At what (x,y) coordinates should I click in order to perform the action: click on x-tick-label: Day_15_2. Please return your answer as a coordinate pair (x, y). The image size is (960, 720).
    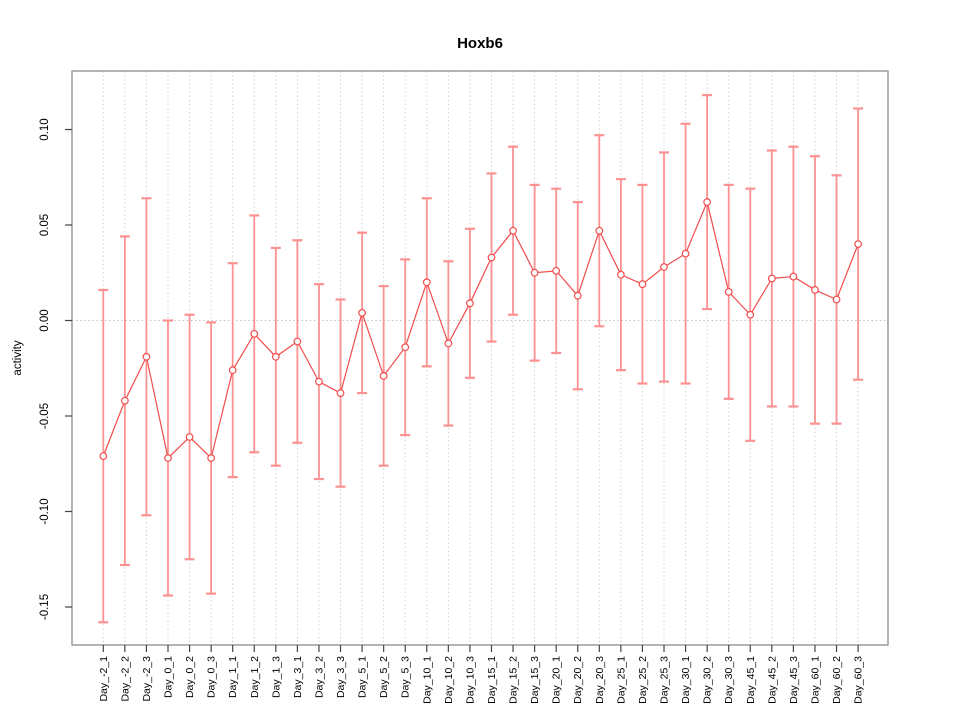
    Looking at the image, I should click on (514, 680).